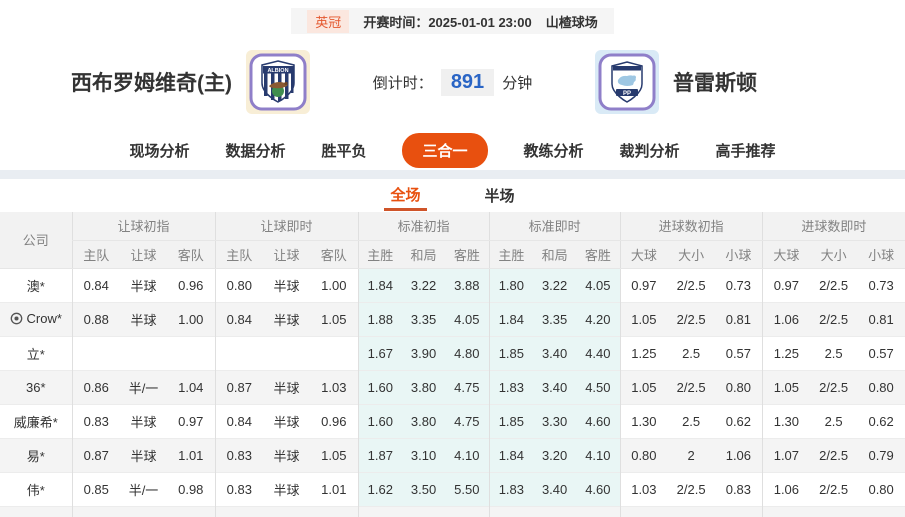 The width and height of the screenshot is (905, 517). What do you see at coordinates (691, 352) in the screenshot?
I see `odds-cell-goals_initial: 2.5` at bounding box center [691, 352].